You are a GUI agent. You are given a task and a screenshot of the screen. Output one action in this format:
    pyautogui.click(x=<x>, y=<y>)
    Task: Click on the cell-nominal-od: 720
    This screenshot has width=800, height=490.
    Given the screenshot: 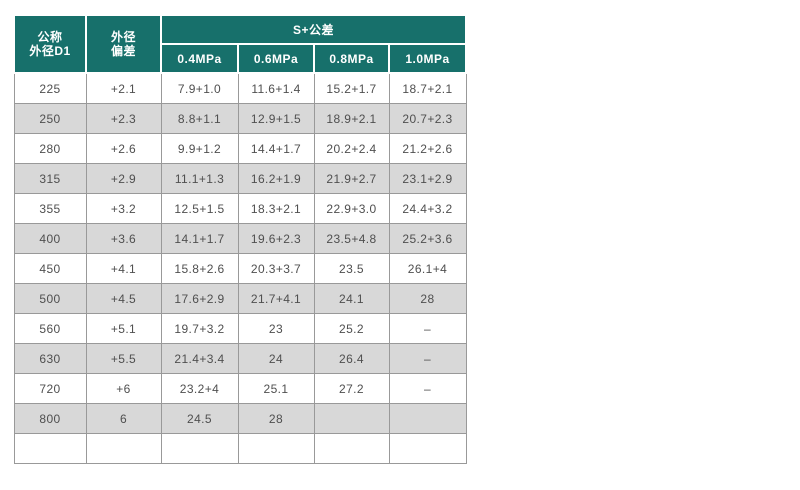 What is the action you would take?
    pyautogui.click(x=50, y=388)
    